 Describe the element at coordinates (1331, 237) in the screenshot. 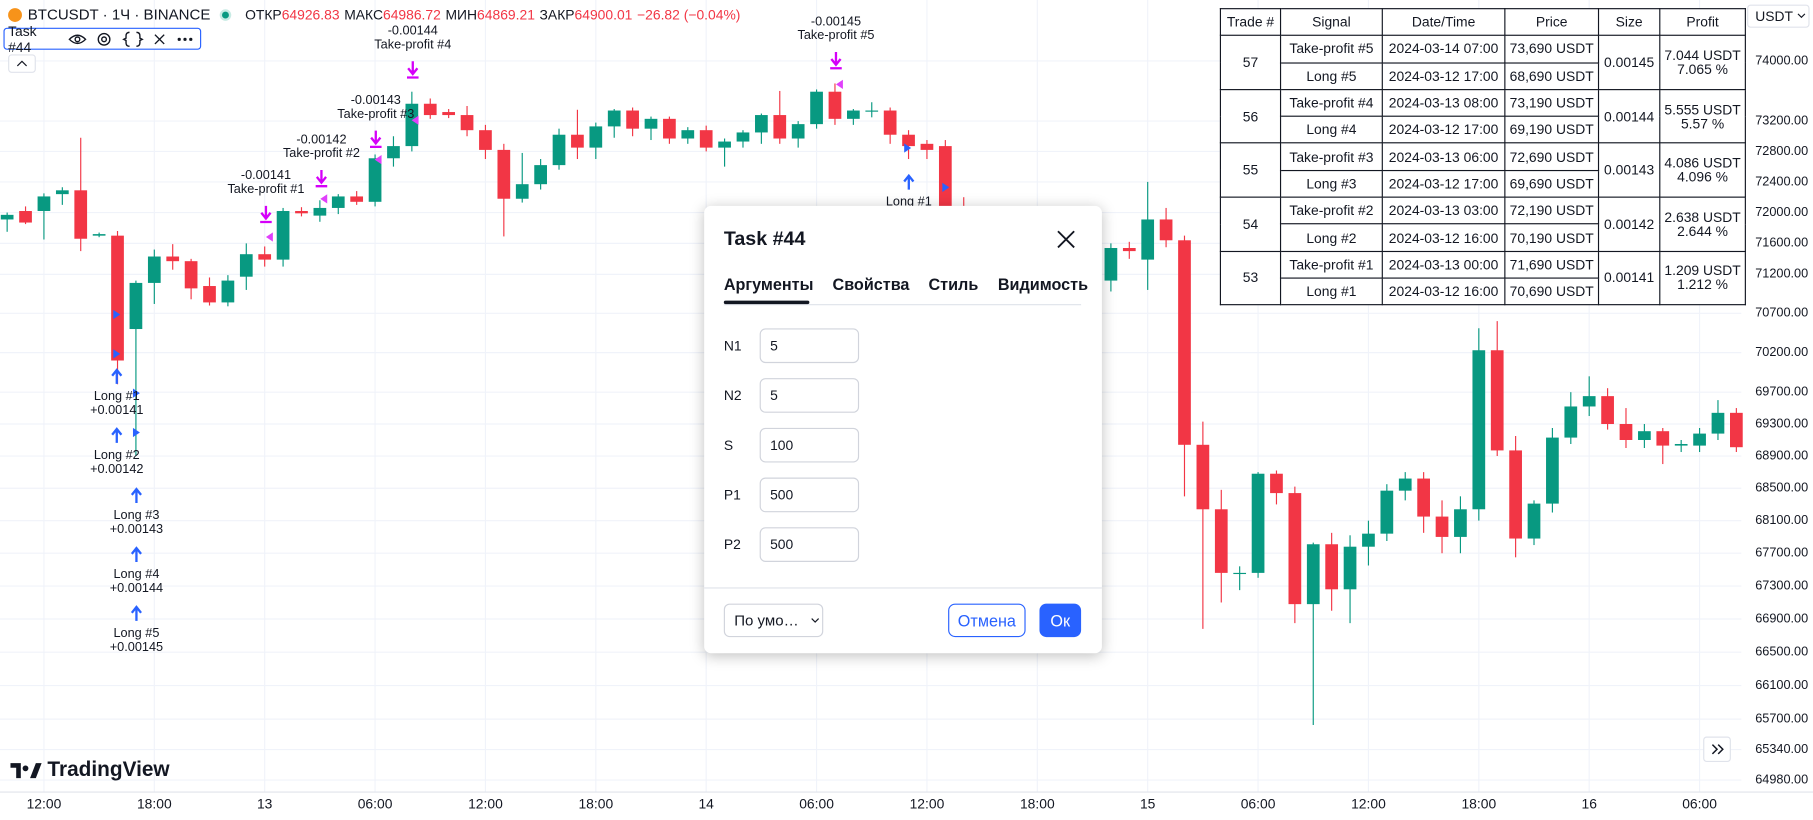

I see `signal: Long #2` at that location.